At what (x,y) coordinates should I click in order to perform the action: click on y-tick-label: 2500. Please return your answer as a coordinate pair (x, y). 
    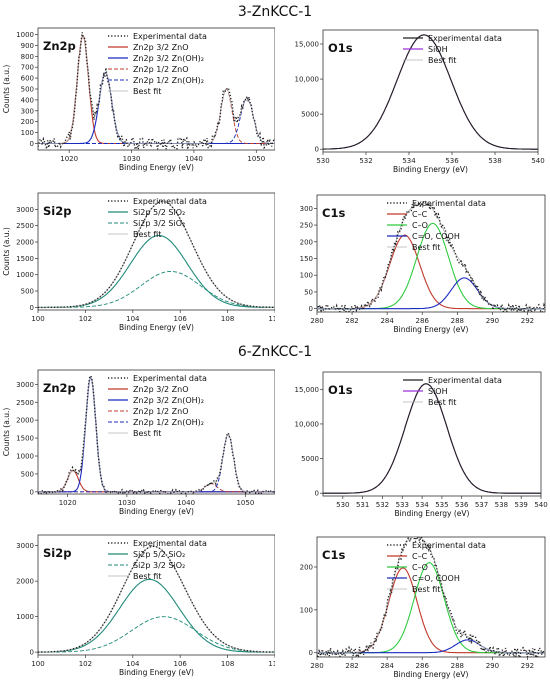
    Looking at the image, I should click on (25, 226).